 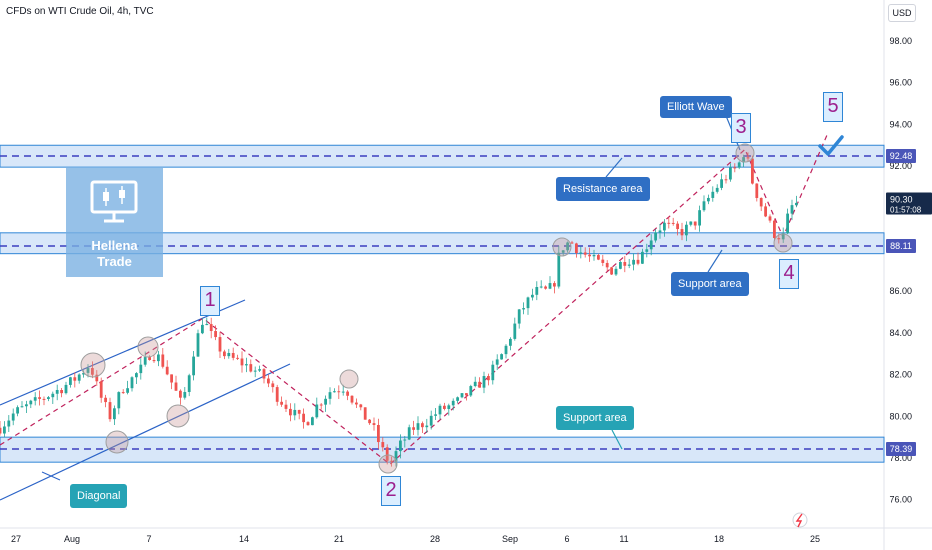 I want to click on x-tick-label: 21, so click(x=339, y=539).